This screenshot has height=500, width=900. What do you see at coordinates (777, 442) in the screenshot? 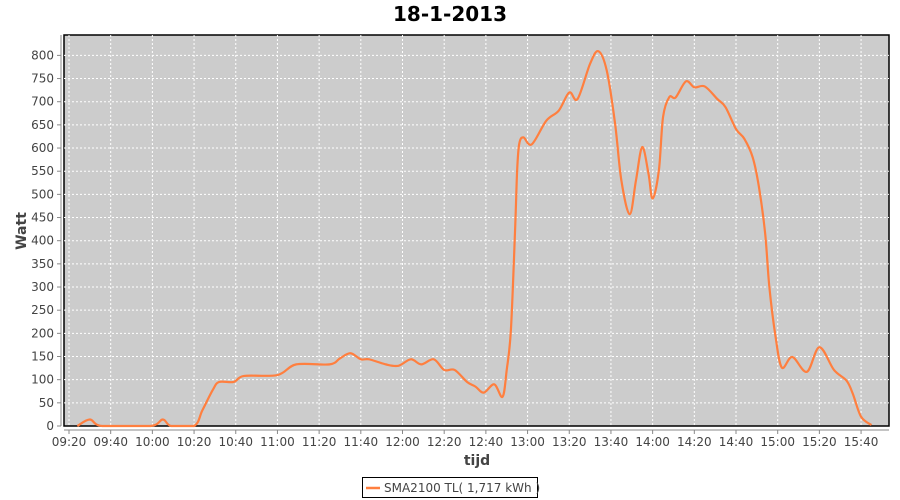
I see `x-tick-label: 15:00` at bounding box center [777, 442].